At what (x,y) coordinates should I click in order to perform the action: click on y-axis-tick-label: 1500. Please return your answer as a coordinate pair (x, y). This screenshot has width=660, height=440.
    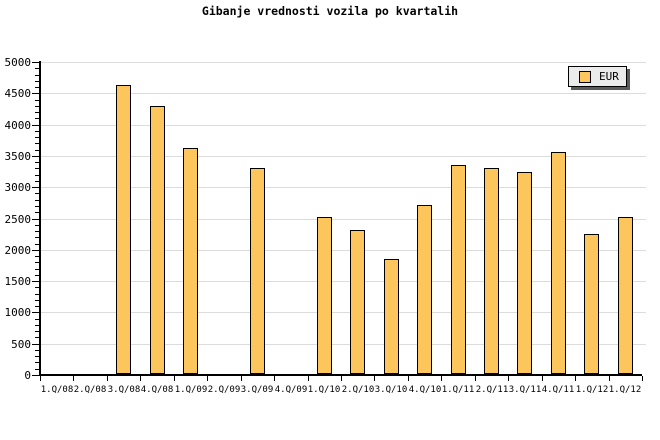
    Looking at the image, I should click on (18, 281).